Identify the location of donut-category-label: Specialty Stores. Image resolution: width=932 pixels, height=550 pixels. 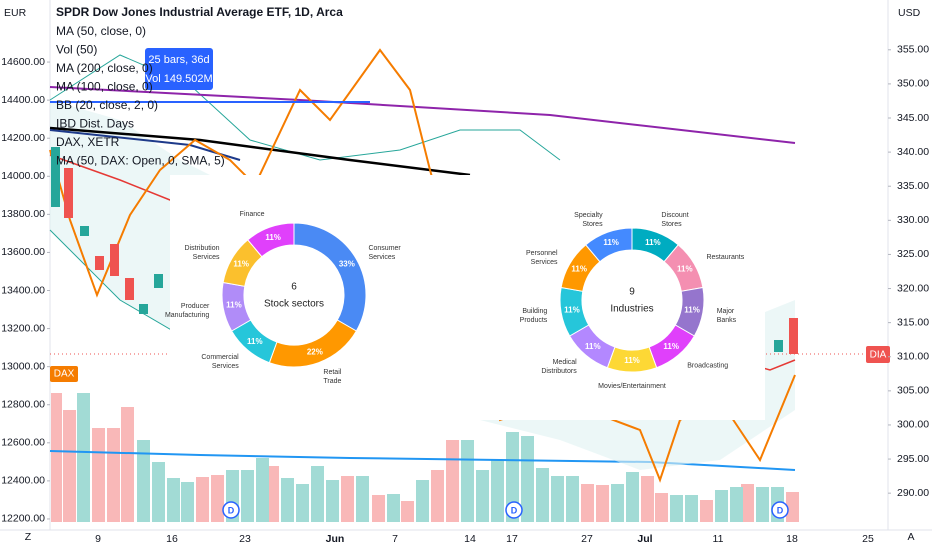
(588, 220).